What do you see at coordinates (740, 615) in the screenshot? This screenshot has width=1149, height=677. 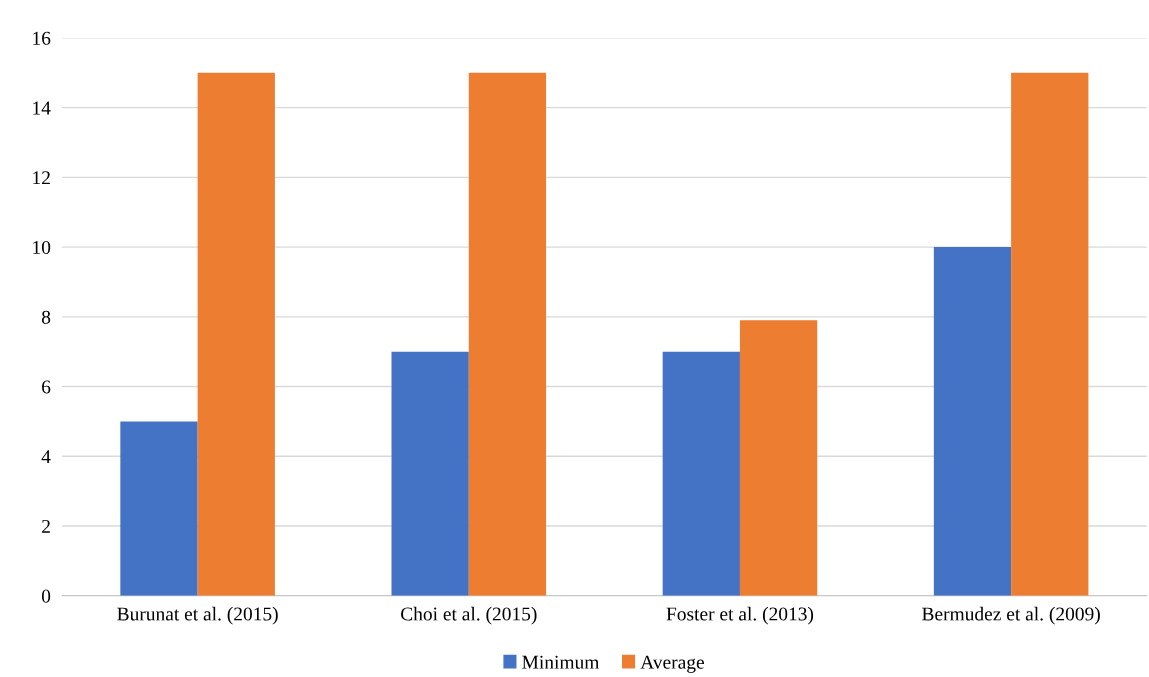 I see `x-tick-label: Foster et al. (2013)` at bounding box center [740, 615].